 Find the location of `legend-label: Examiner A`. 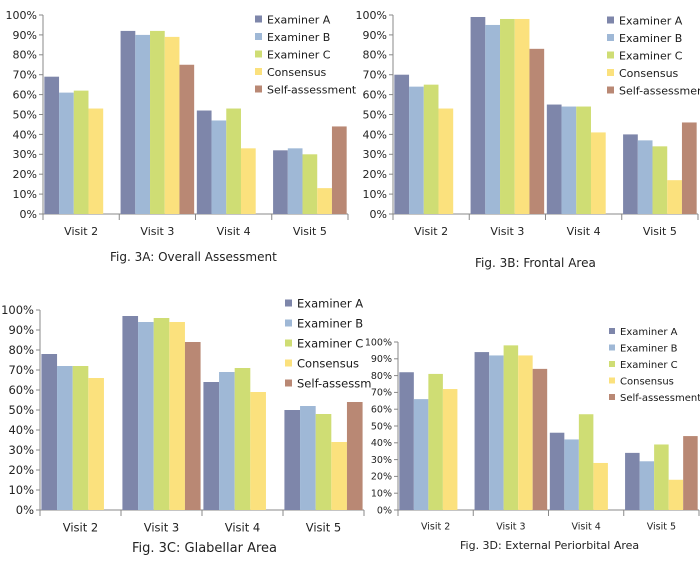

legend-label: Examiner A is located at coordinates (651, 21).